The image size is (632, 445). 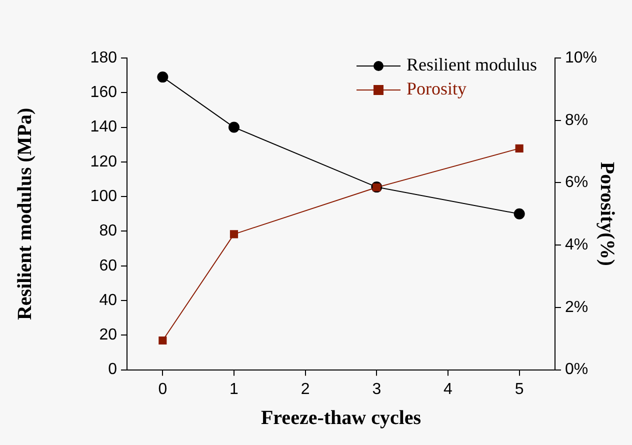 I want to click on x-tick-label: 1, so click(x=234, y=389).